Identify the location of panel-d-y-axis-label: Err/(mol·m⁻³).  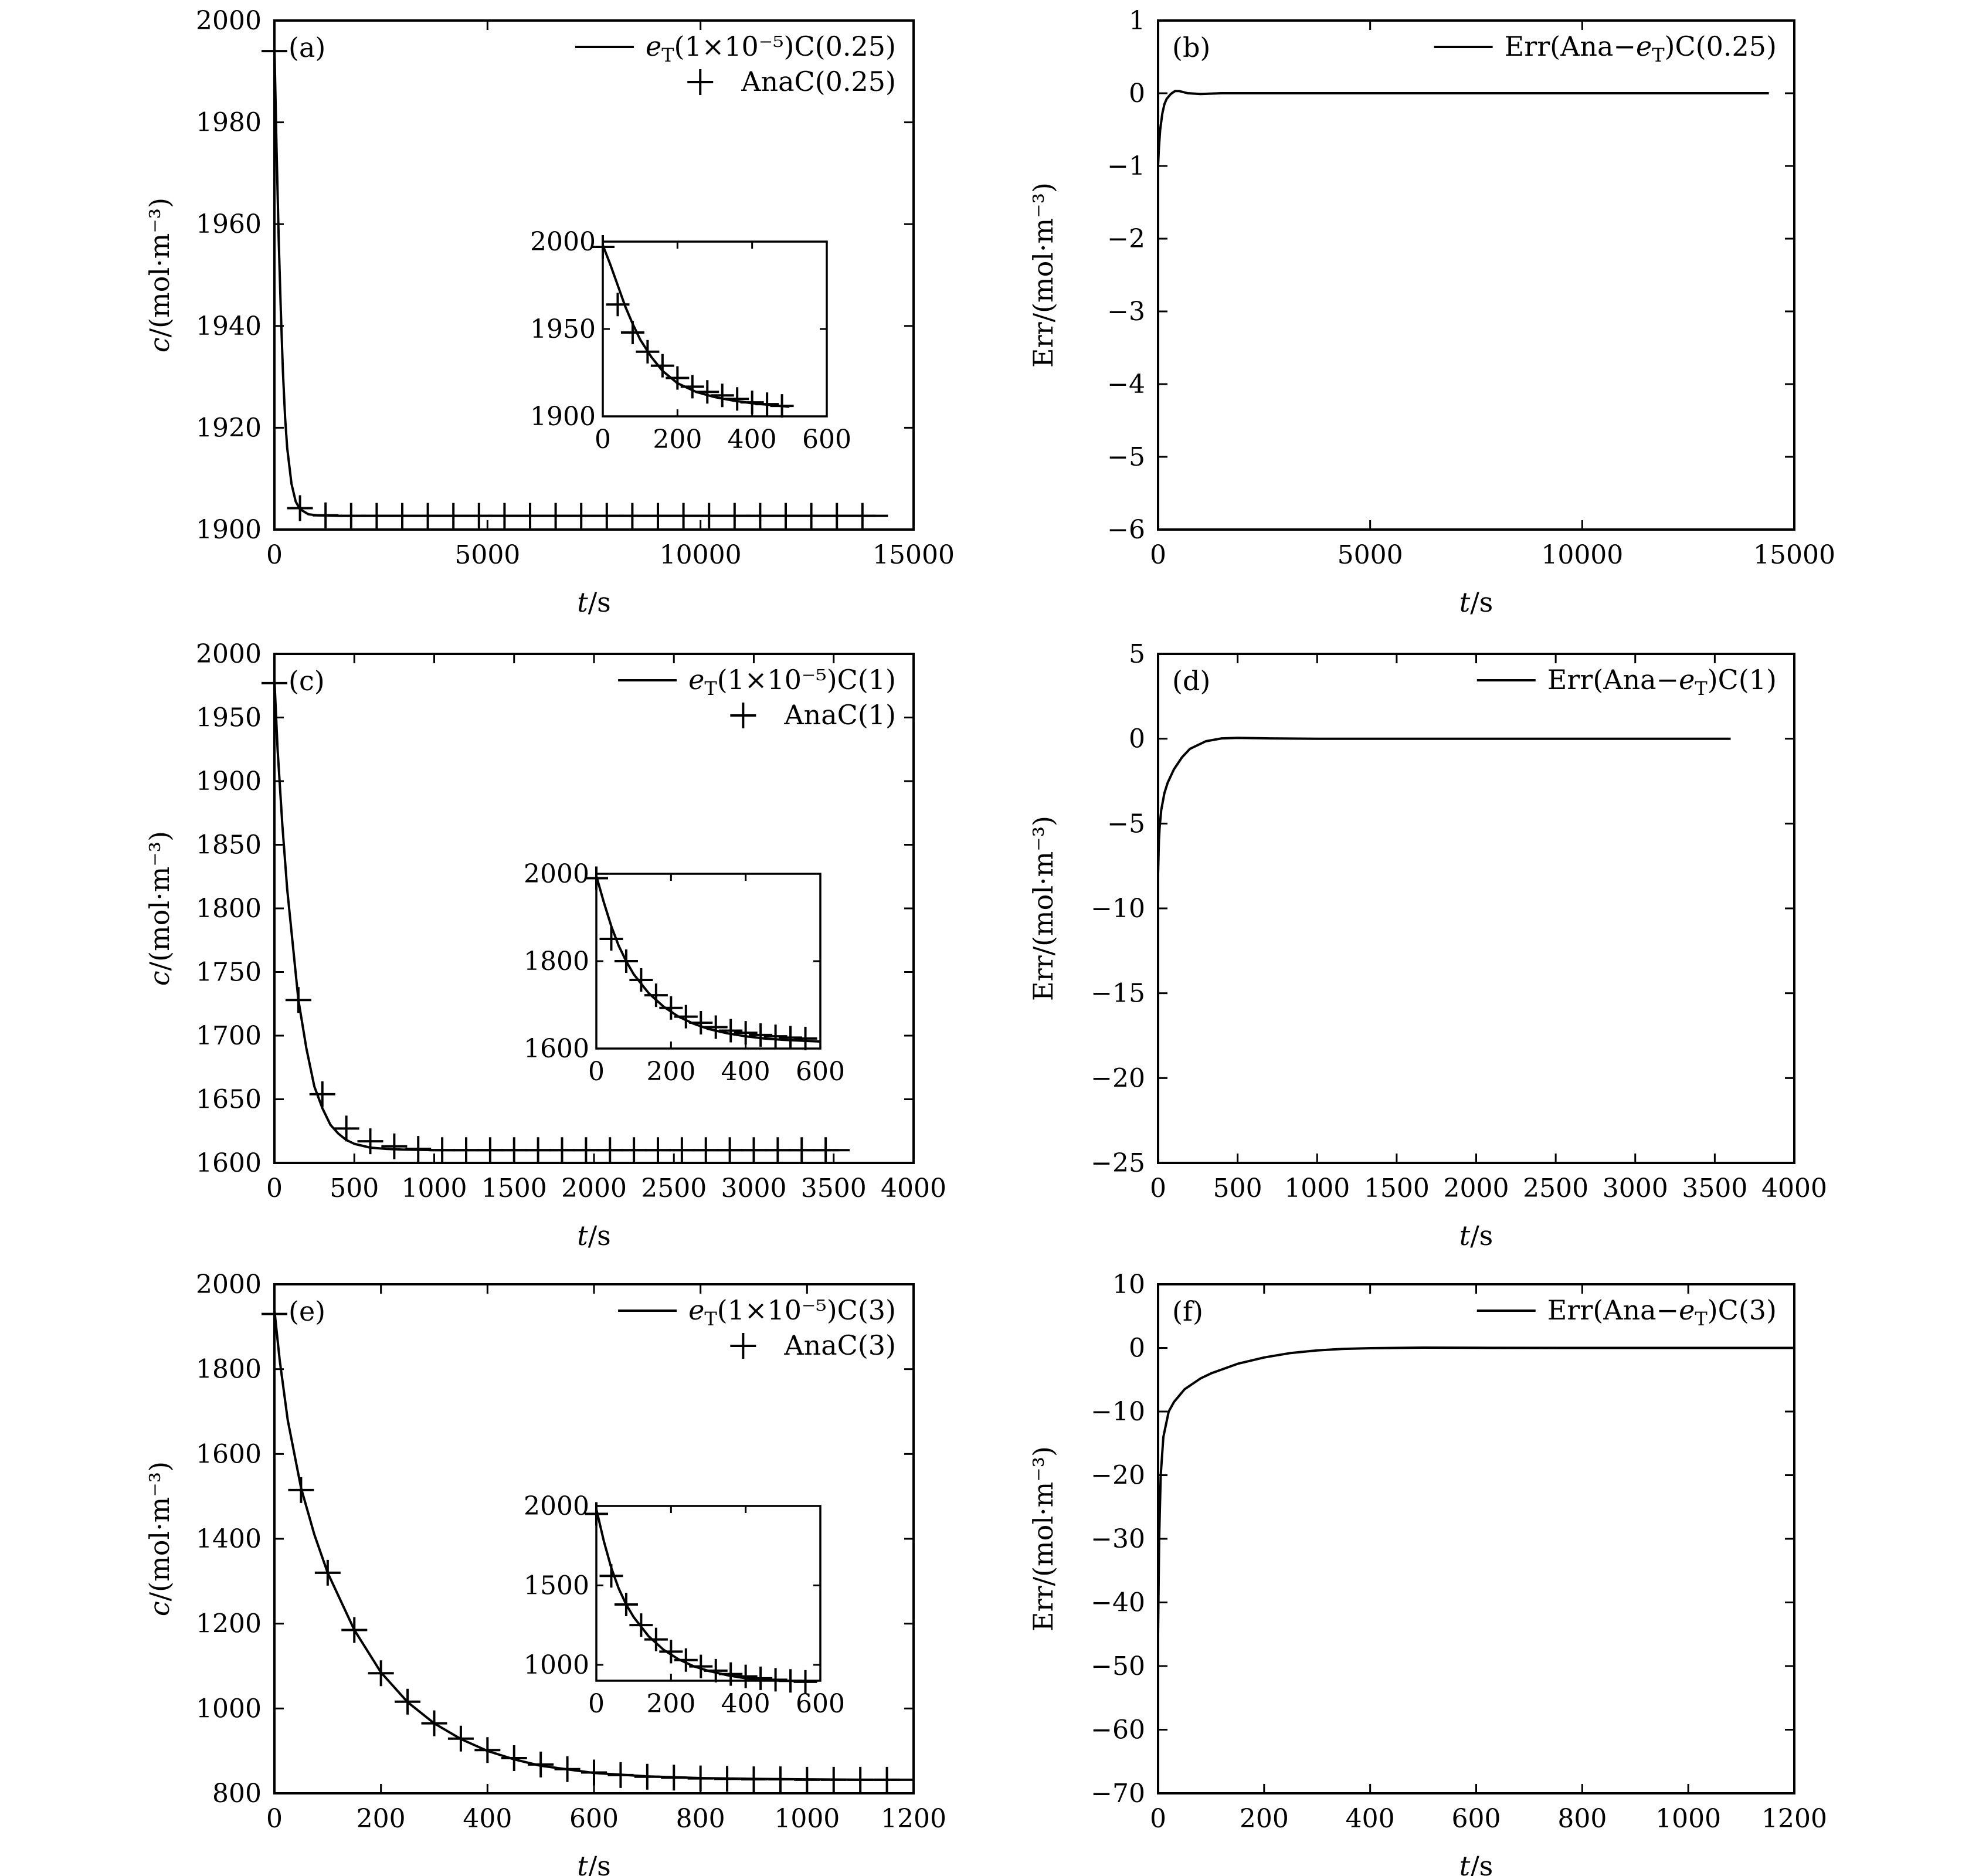
(1043, 909).